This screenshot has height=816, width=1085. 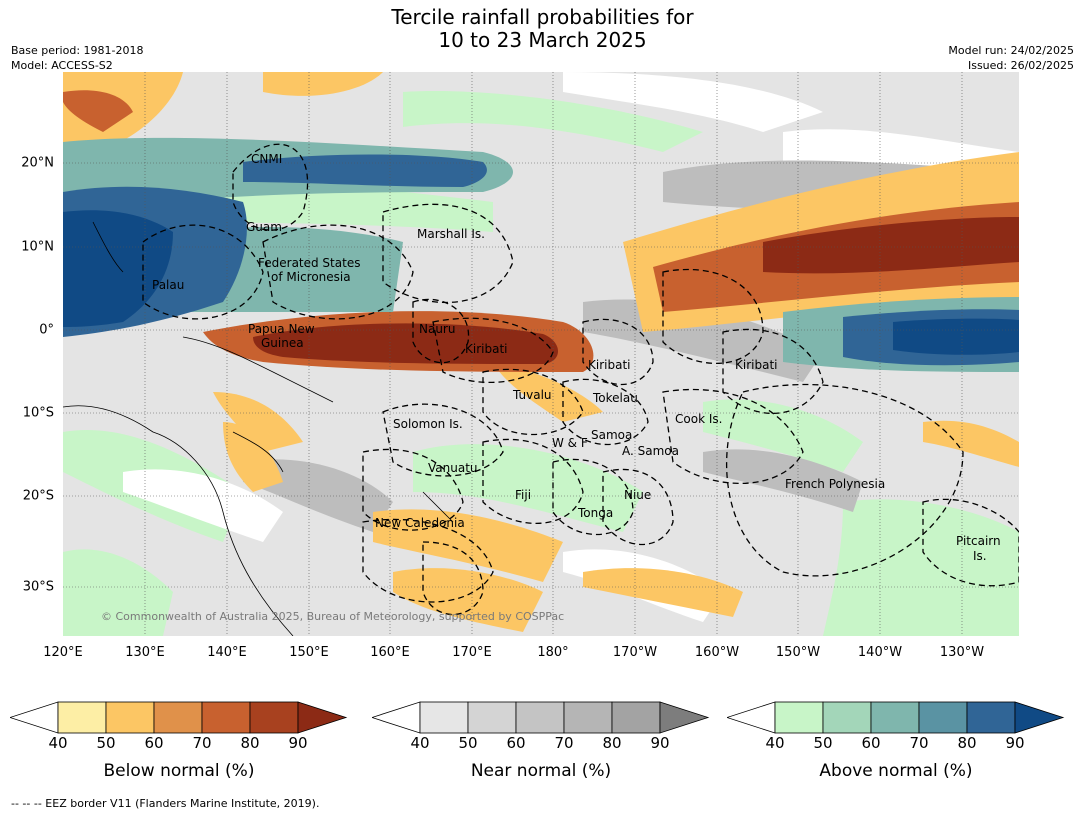 What do you see at coordinates (390, 652) in the screenshot?
I see `lon-label-160e: 160°E` at bounding box center [390, 652].